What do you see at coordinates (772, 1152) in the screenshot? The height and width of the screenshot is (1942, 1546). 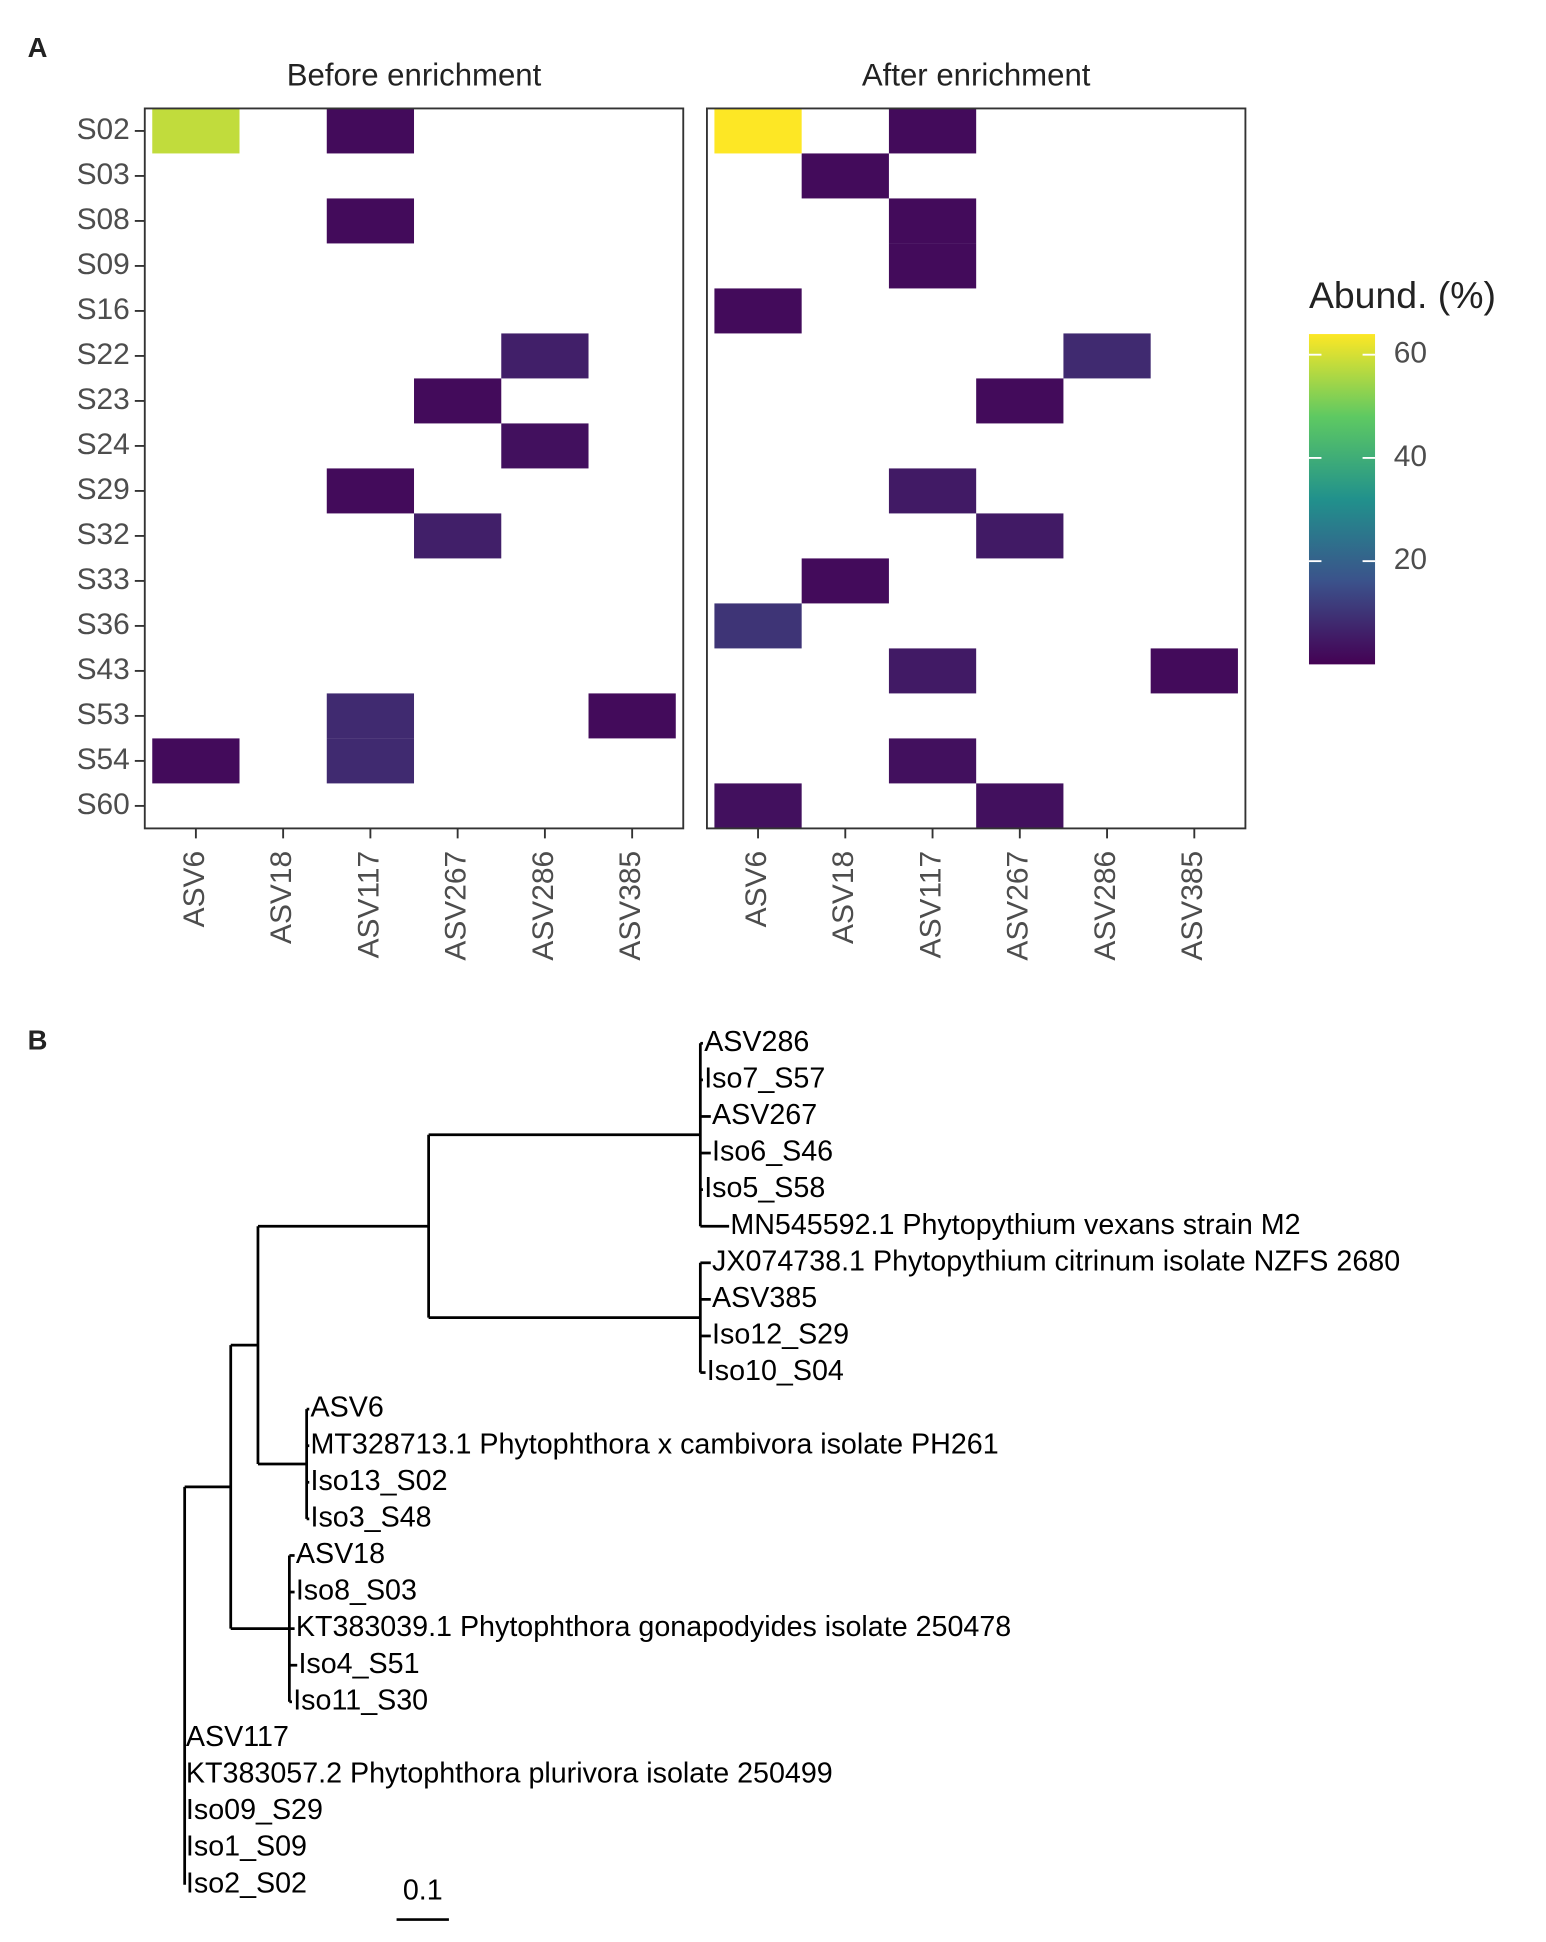 I see `tip-label: Iso6_S46` at bounding box center [772, 1152].